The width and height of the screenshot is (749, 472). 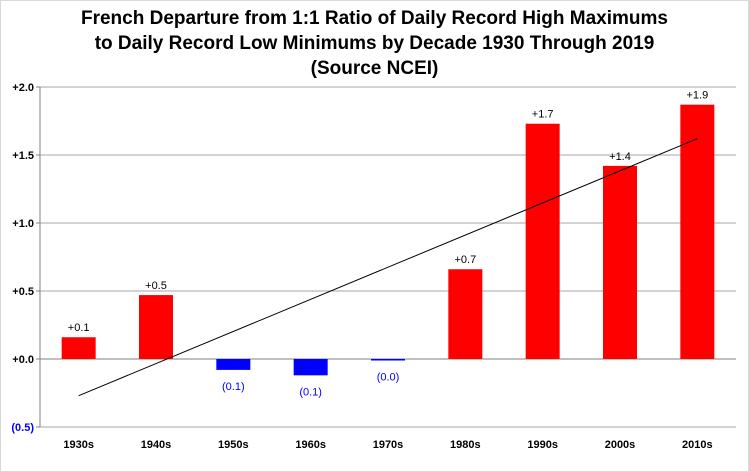 What do you see at coordinates (23, 292) in the screenshot?
I see `y-tick-label: +0.5` at bounding box center [23, 292].